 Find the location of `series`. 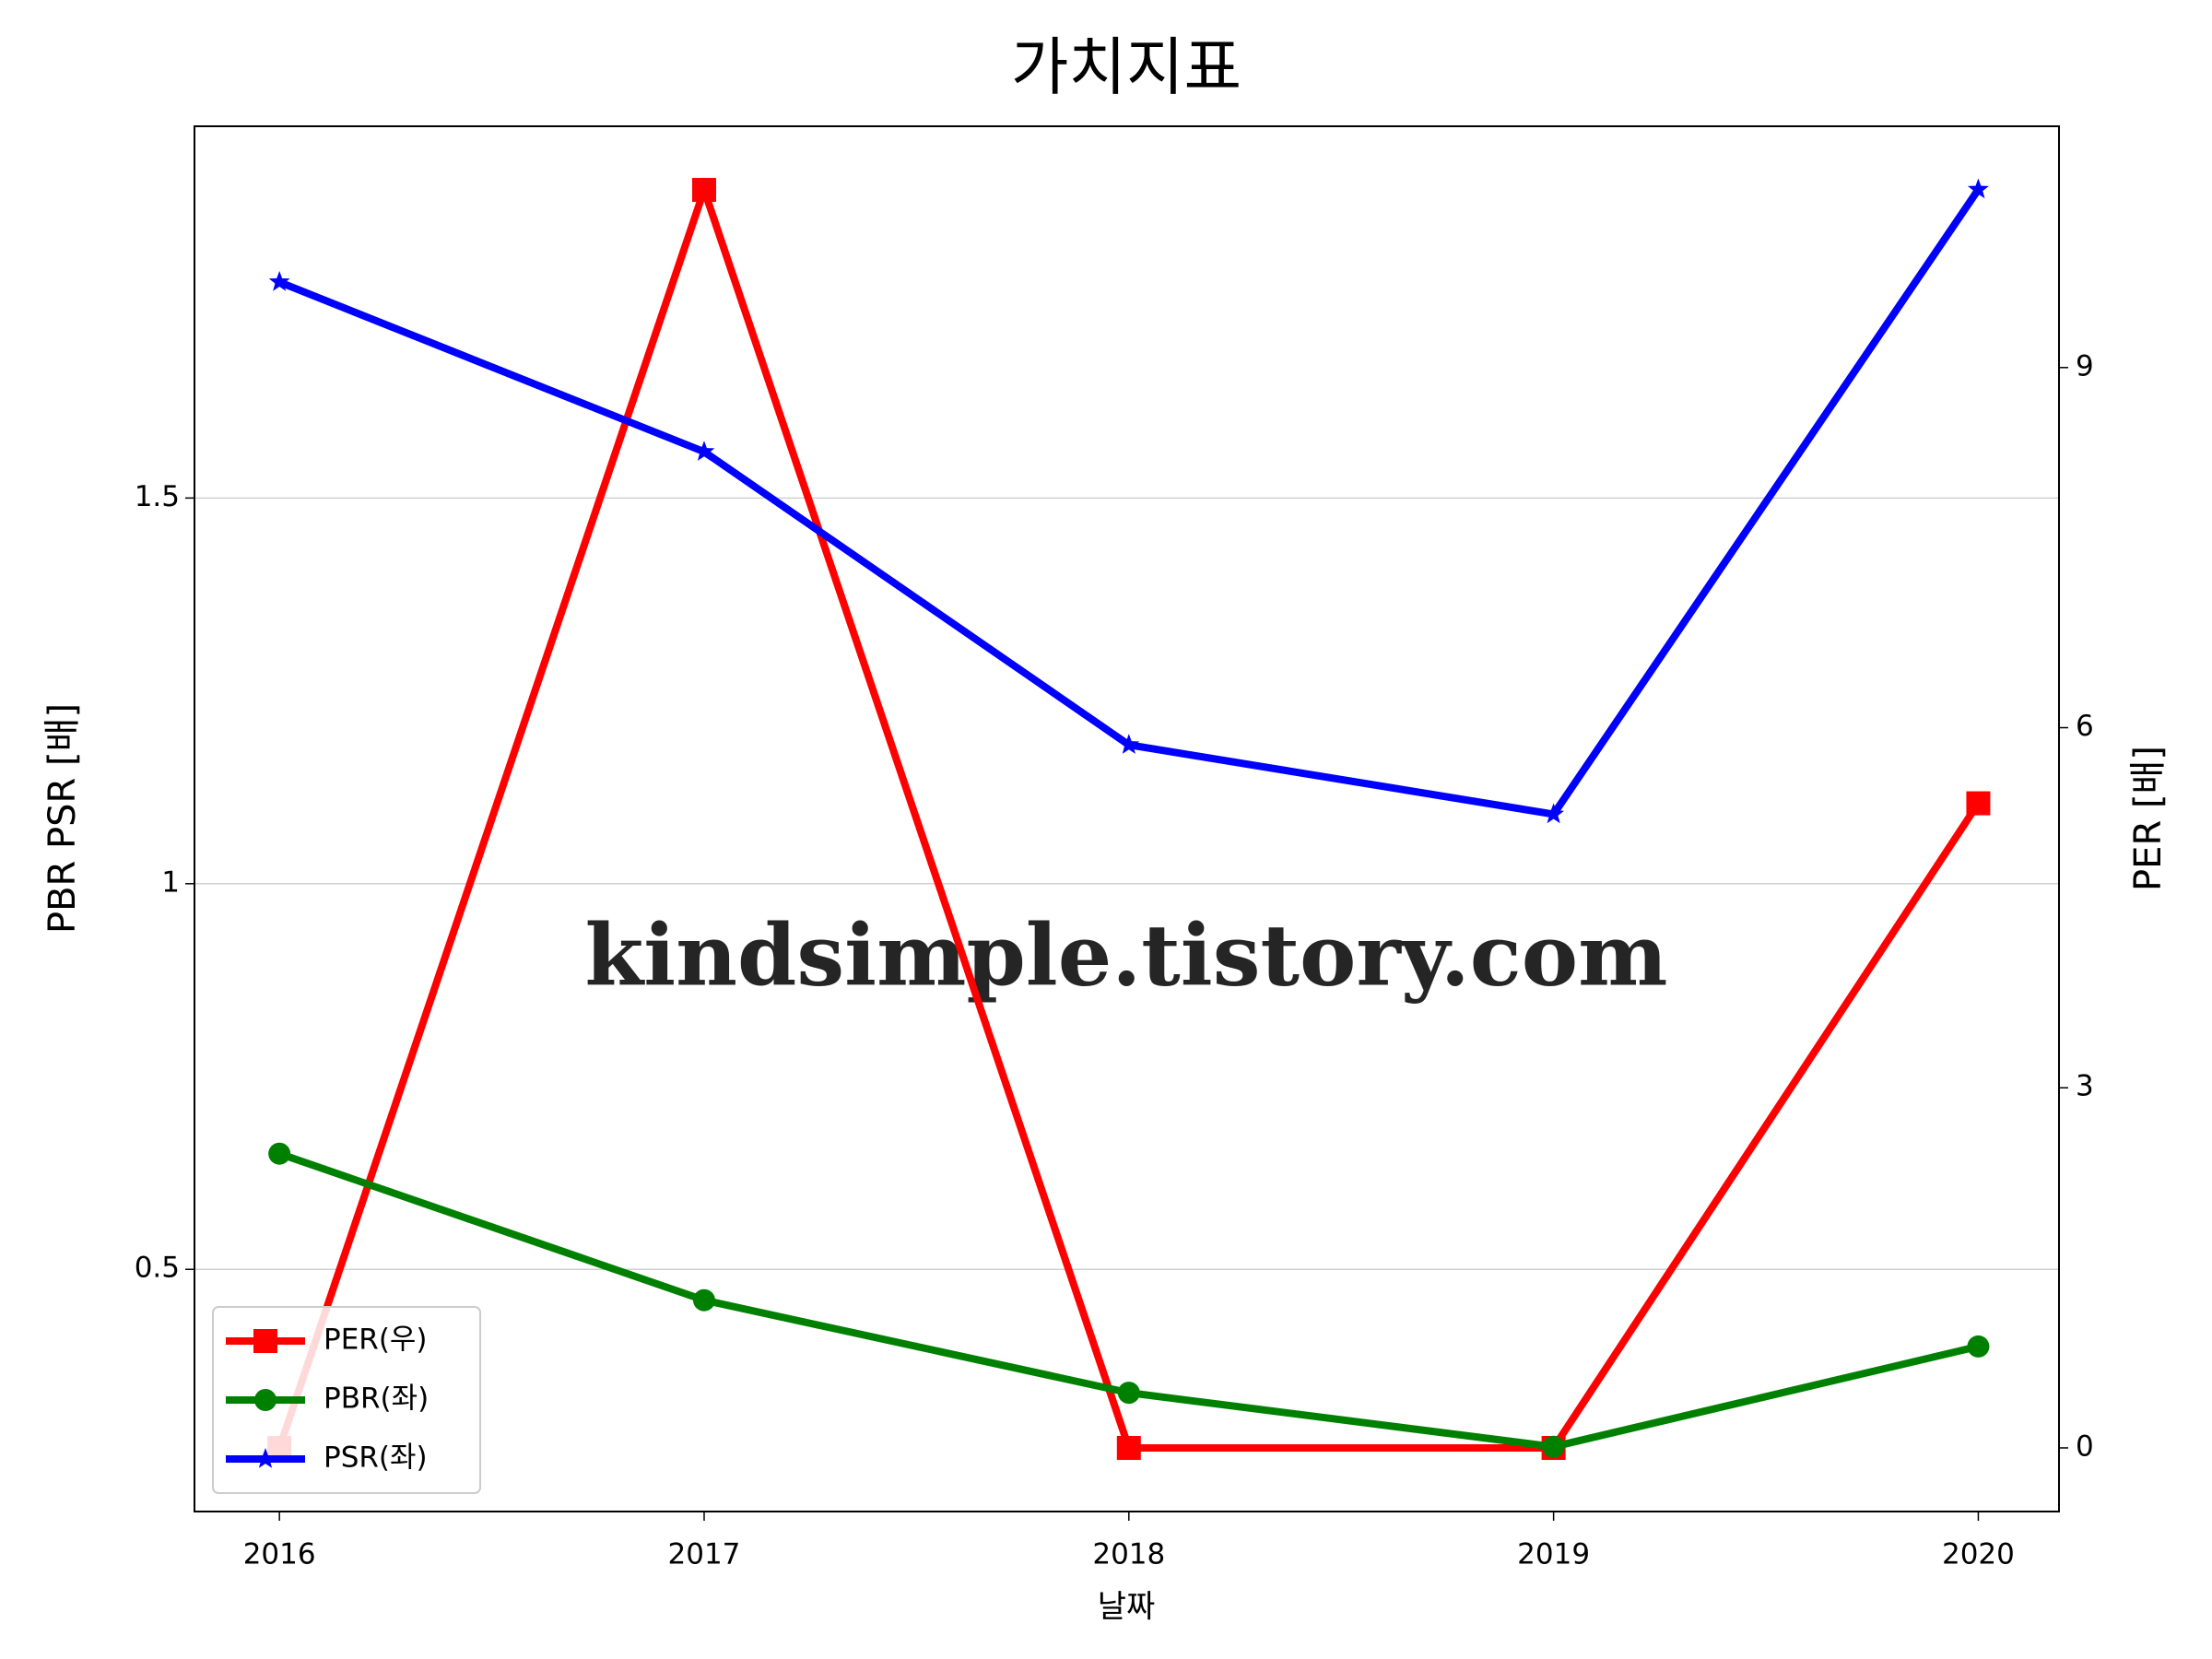

series is located at coordinates (1129, 1300).